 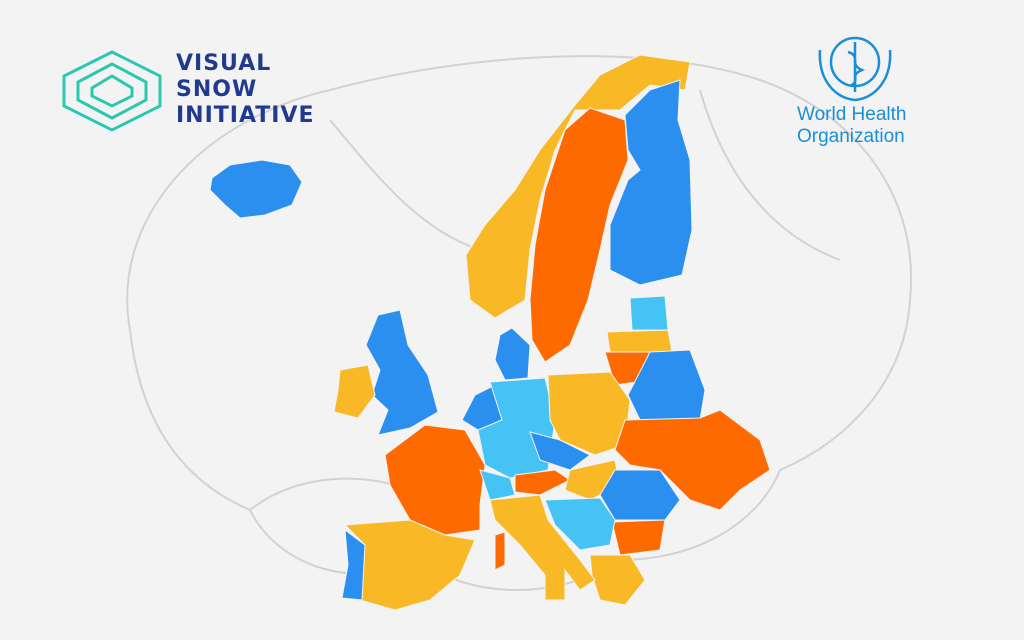 I want to click on portugal, so click(x=353, y=564).